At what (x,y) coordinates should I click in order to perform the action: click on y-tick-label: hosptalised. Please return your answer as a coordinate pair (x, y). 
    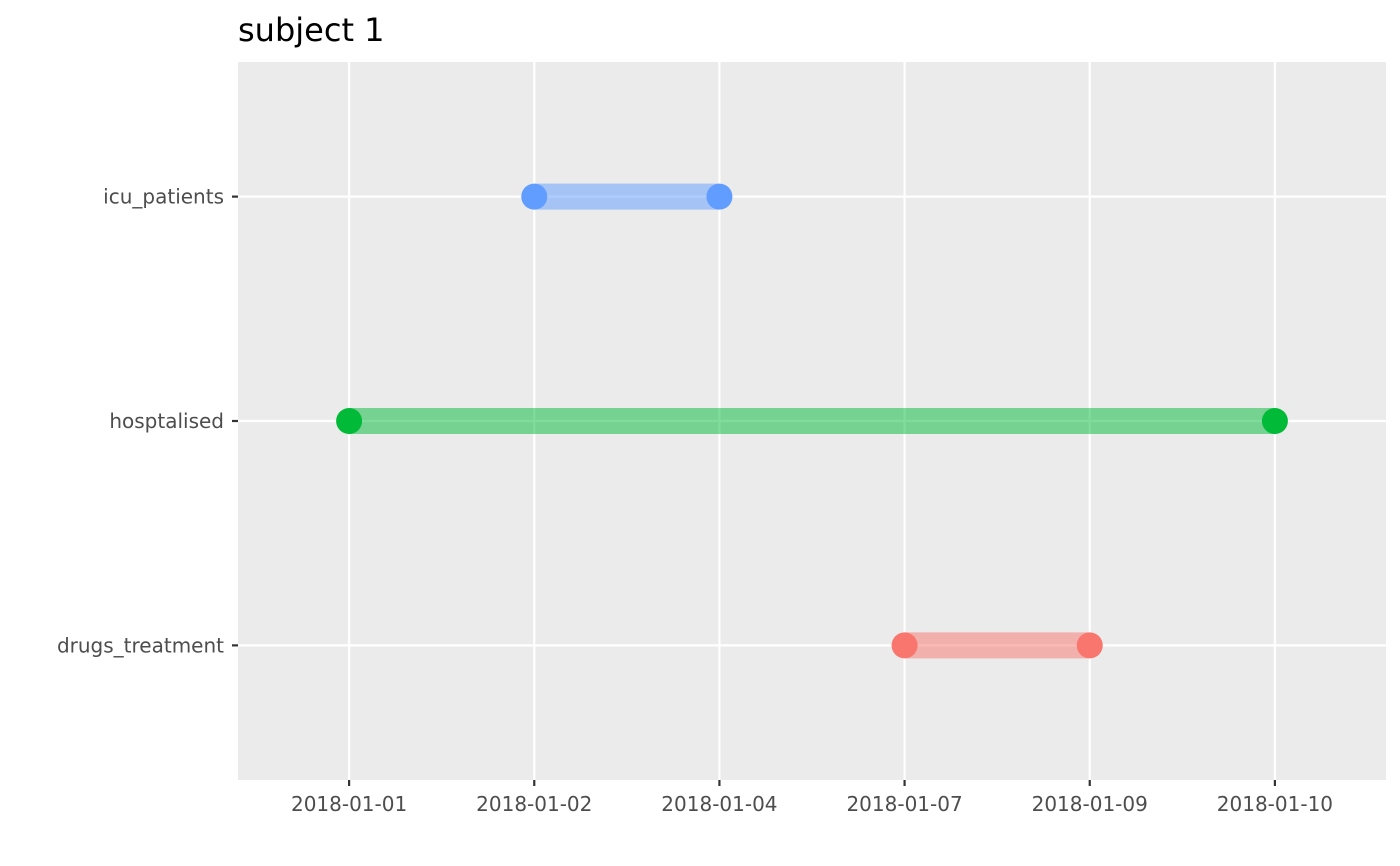
    Looking at the image, I should click on (166, 421).